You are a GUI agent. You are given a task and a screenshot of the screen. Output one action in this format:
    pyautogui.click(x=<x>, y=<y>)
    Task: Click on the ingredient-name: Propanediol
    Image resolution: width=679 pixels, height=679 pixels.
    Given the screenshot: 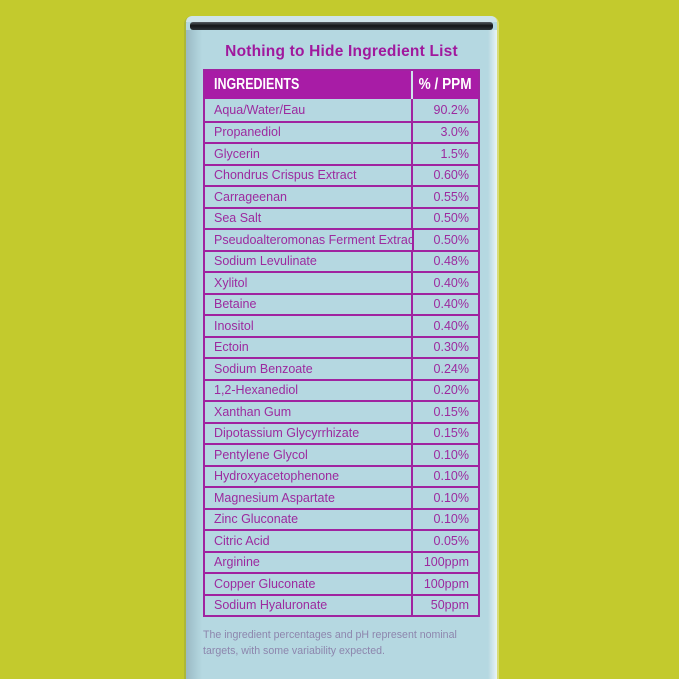 What is the action you would take?
    pyautogui.click(x=247, y=132)
    